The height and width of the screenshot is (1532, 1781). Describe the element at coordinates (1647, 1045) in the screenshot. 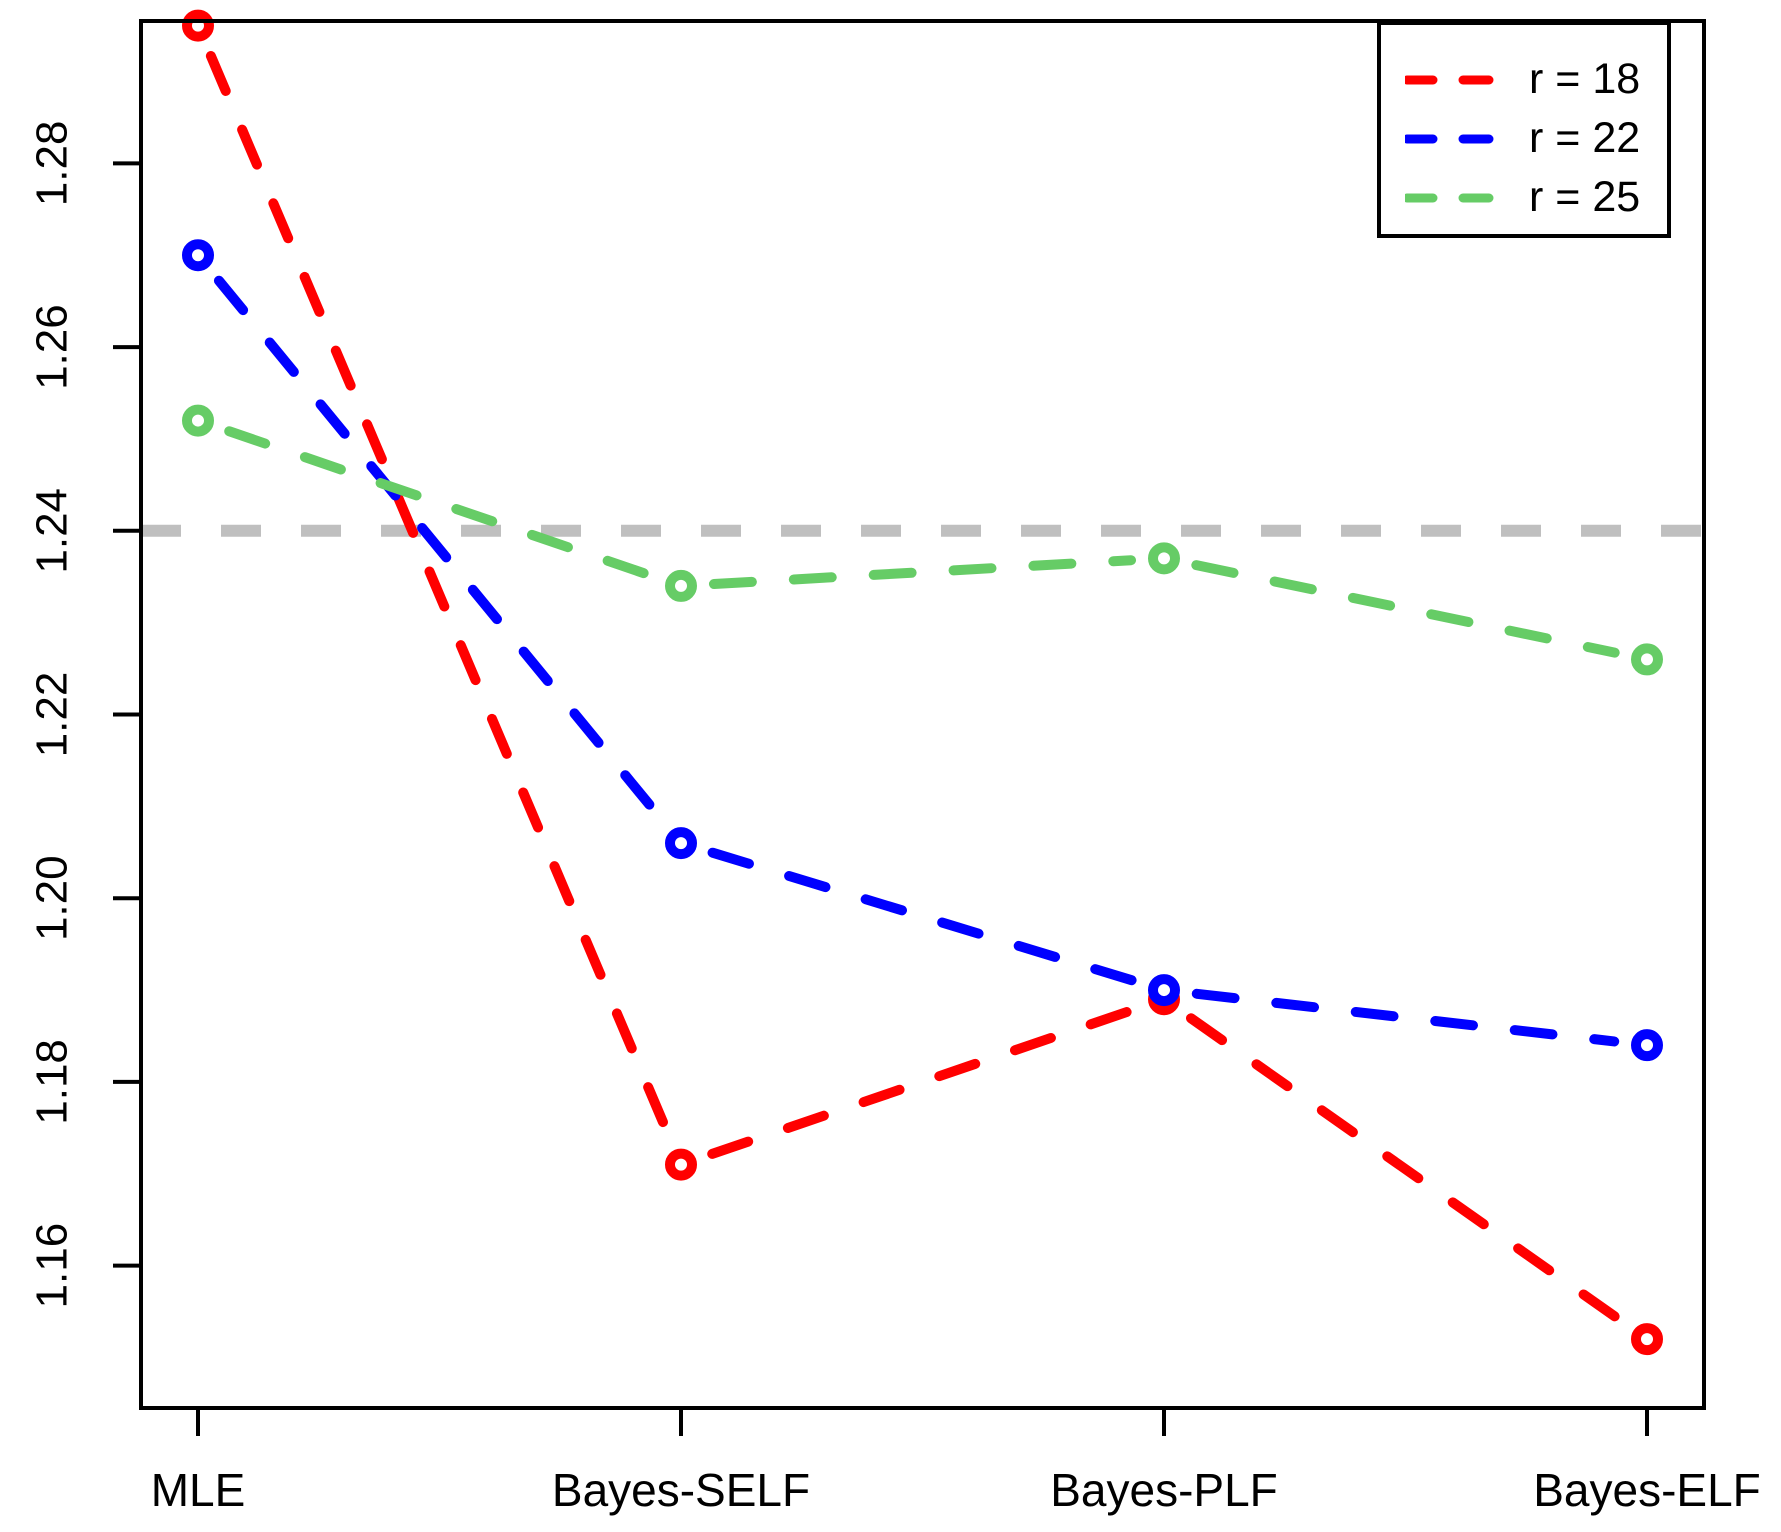

I see `data-point-marker-r=22-Bayes-ELF` at that location.